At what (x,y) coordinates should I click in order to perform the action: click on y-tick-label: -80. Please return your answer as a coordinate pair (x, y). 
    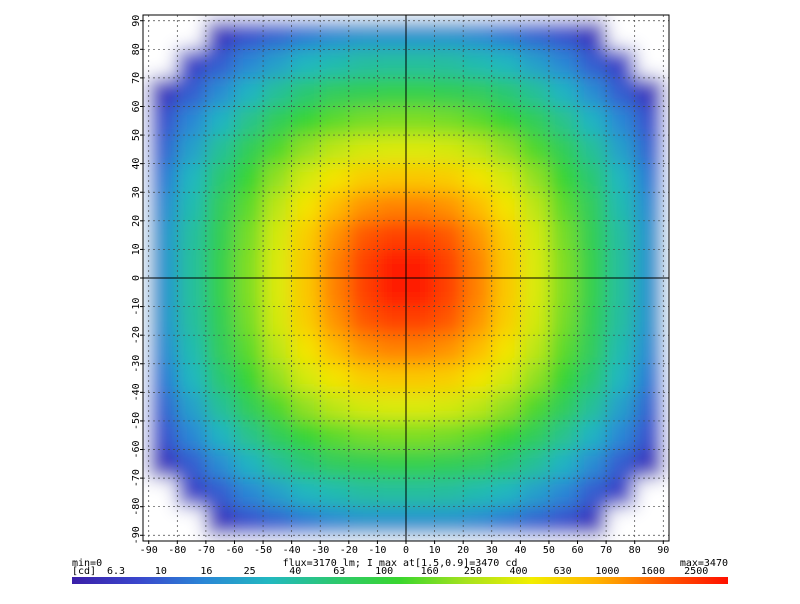
    Looking at the image, I should click on (136, 507).